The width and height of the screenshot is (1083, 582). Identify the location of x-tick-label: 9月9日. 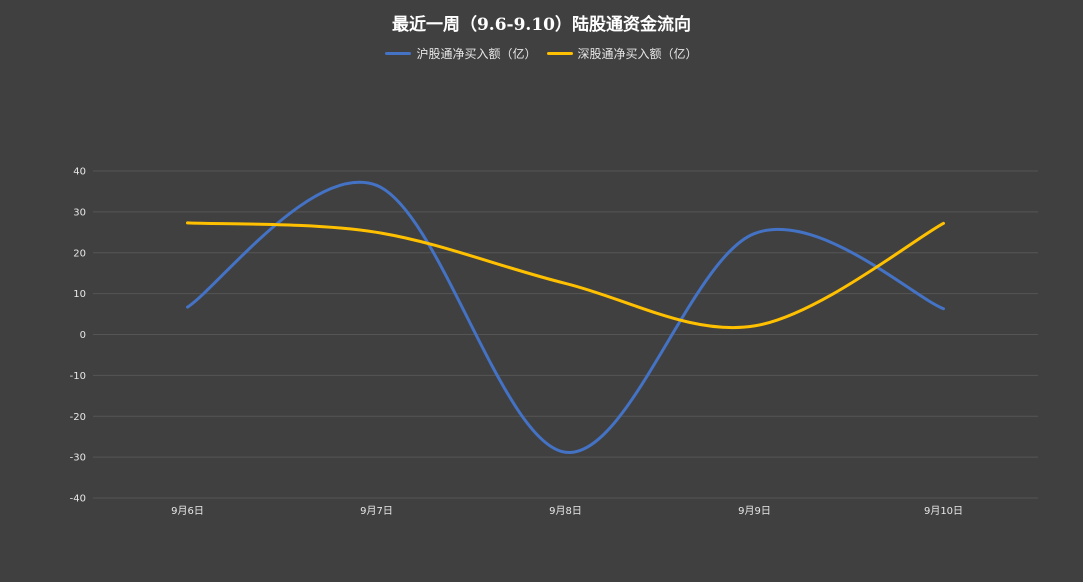
(754, 511).